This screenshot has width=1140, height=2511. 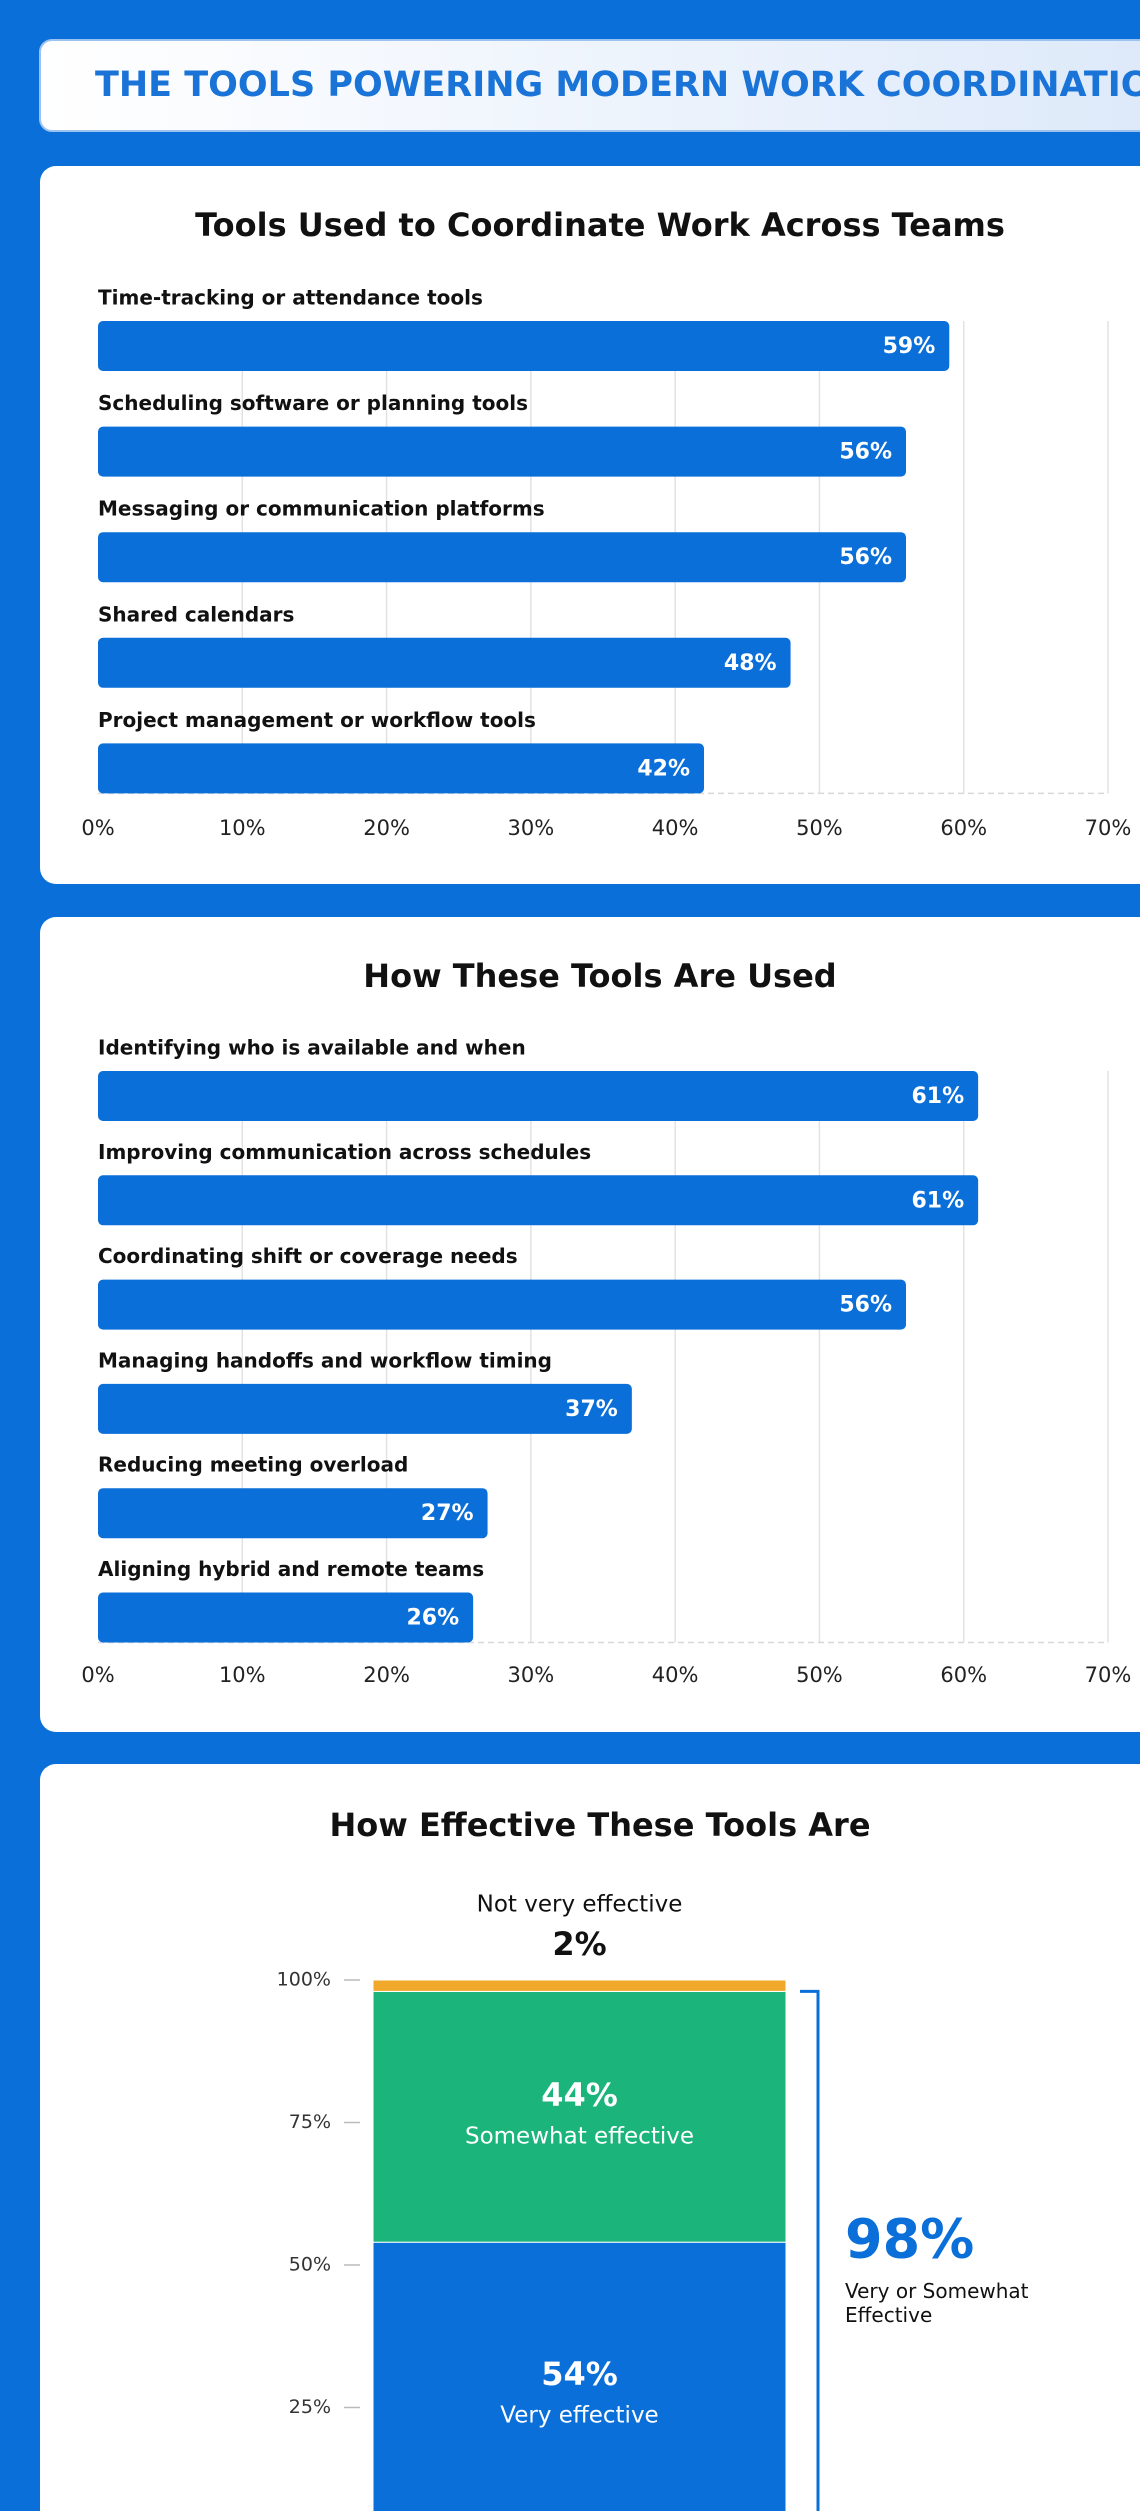 I want to click on category-label: Identifying who is available and when, so click(x=312, y=1048).